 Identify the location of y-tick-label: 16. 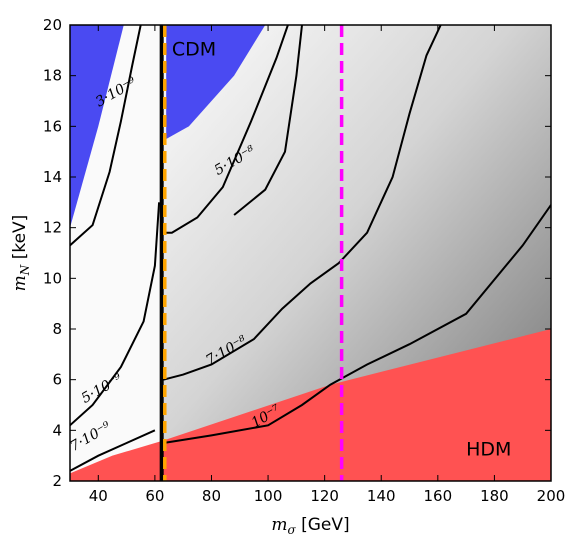
(52, 126).